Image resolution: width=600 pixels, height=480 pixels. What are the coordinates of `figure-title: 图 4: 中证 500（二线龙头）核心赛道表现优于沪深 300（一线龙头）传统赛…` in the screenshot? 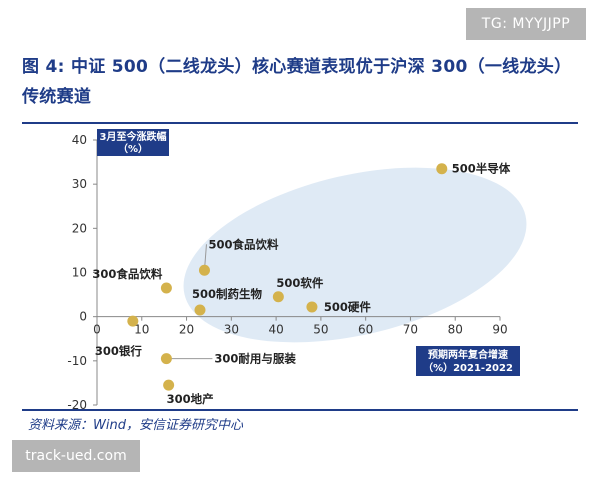 It's located at (297, 82).